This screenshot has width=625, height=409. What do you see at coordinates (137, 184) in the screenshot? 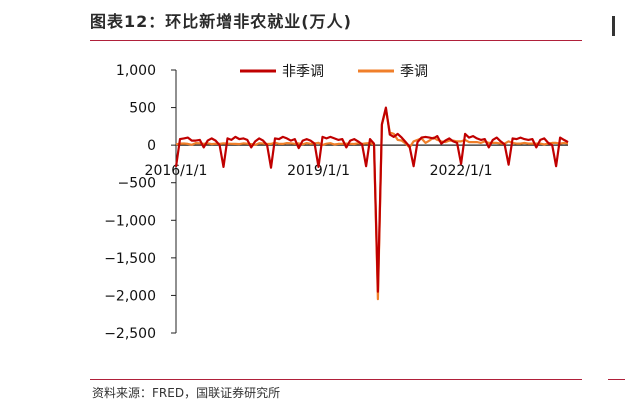
I see `y-tick-label: −500` at bounding box center [137, 184].